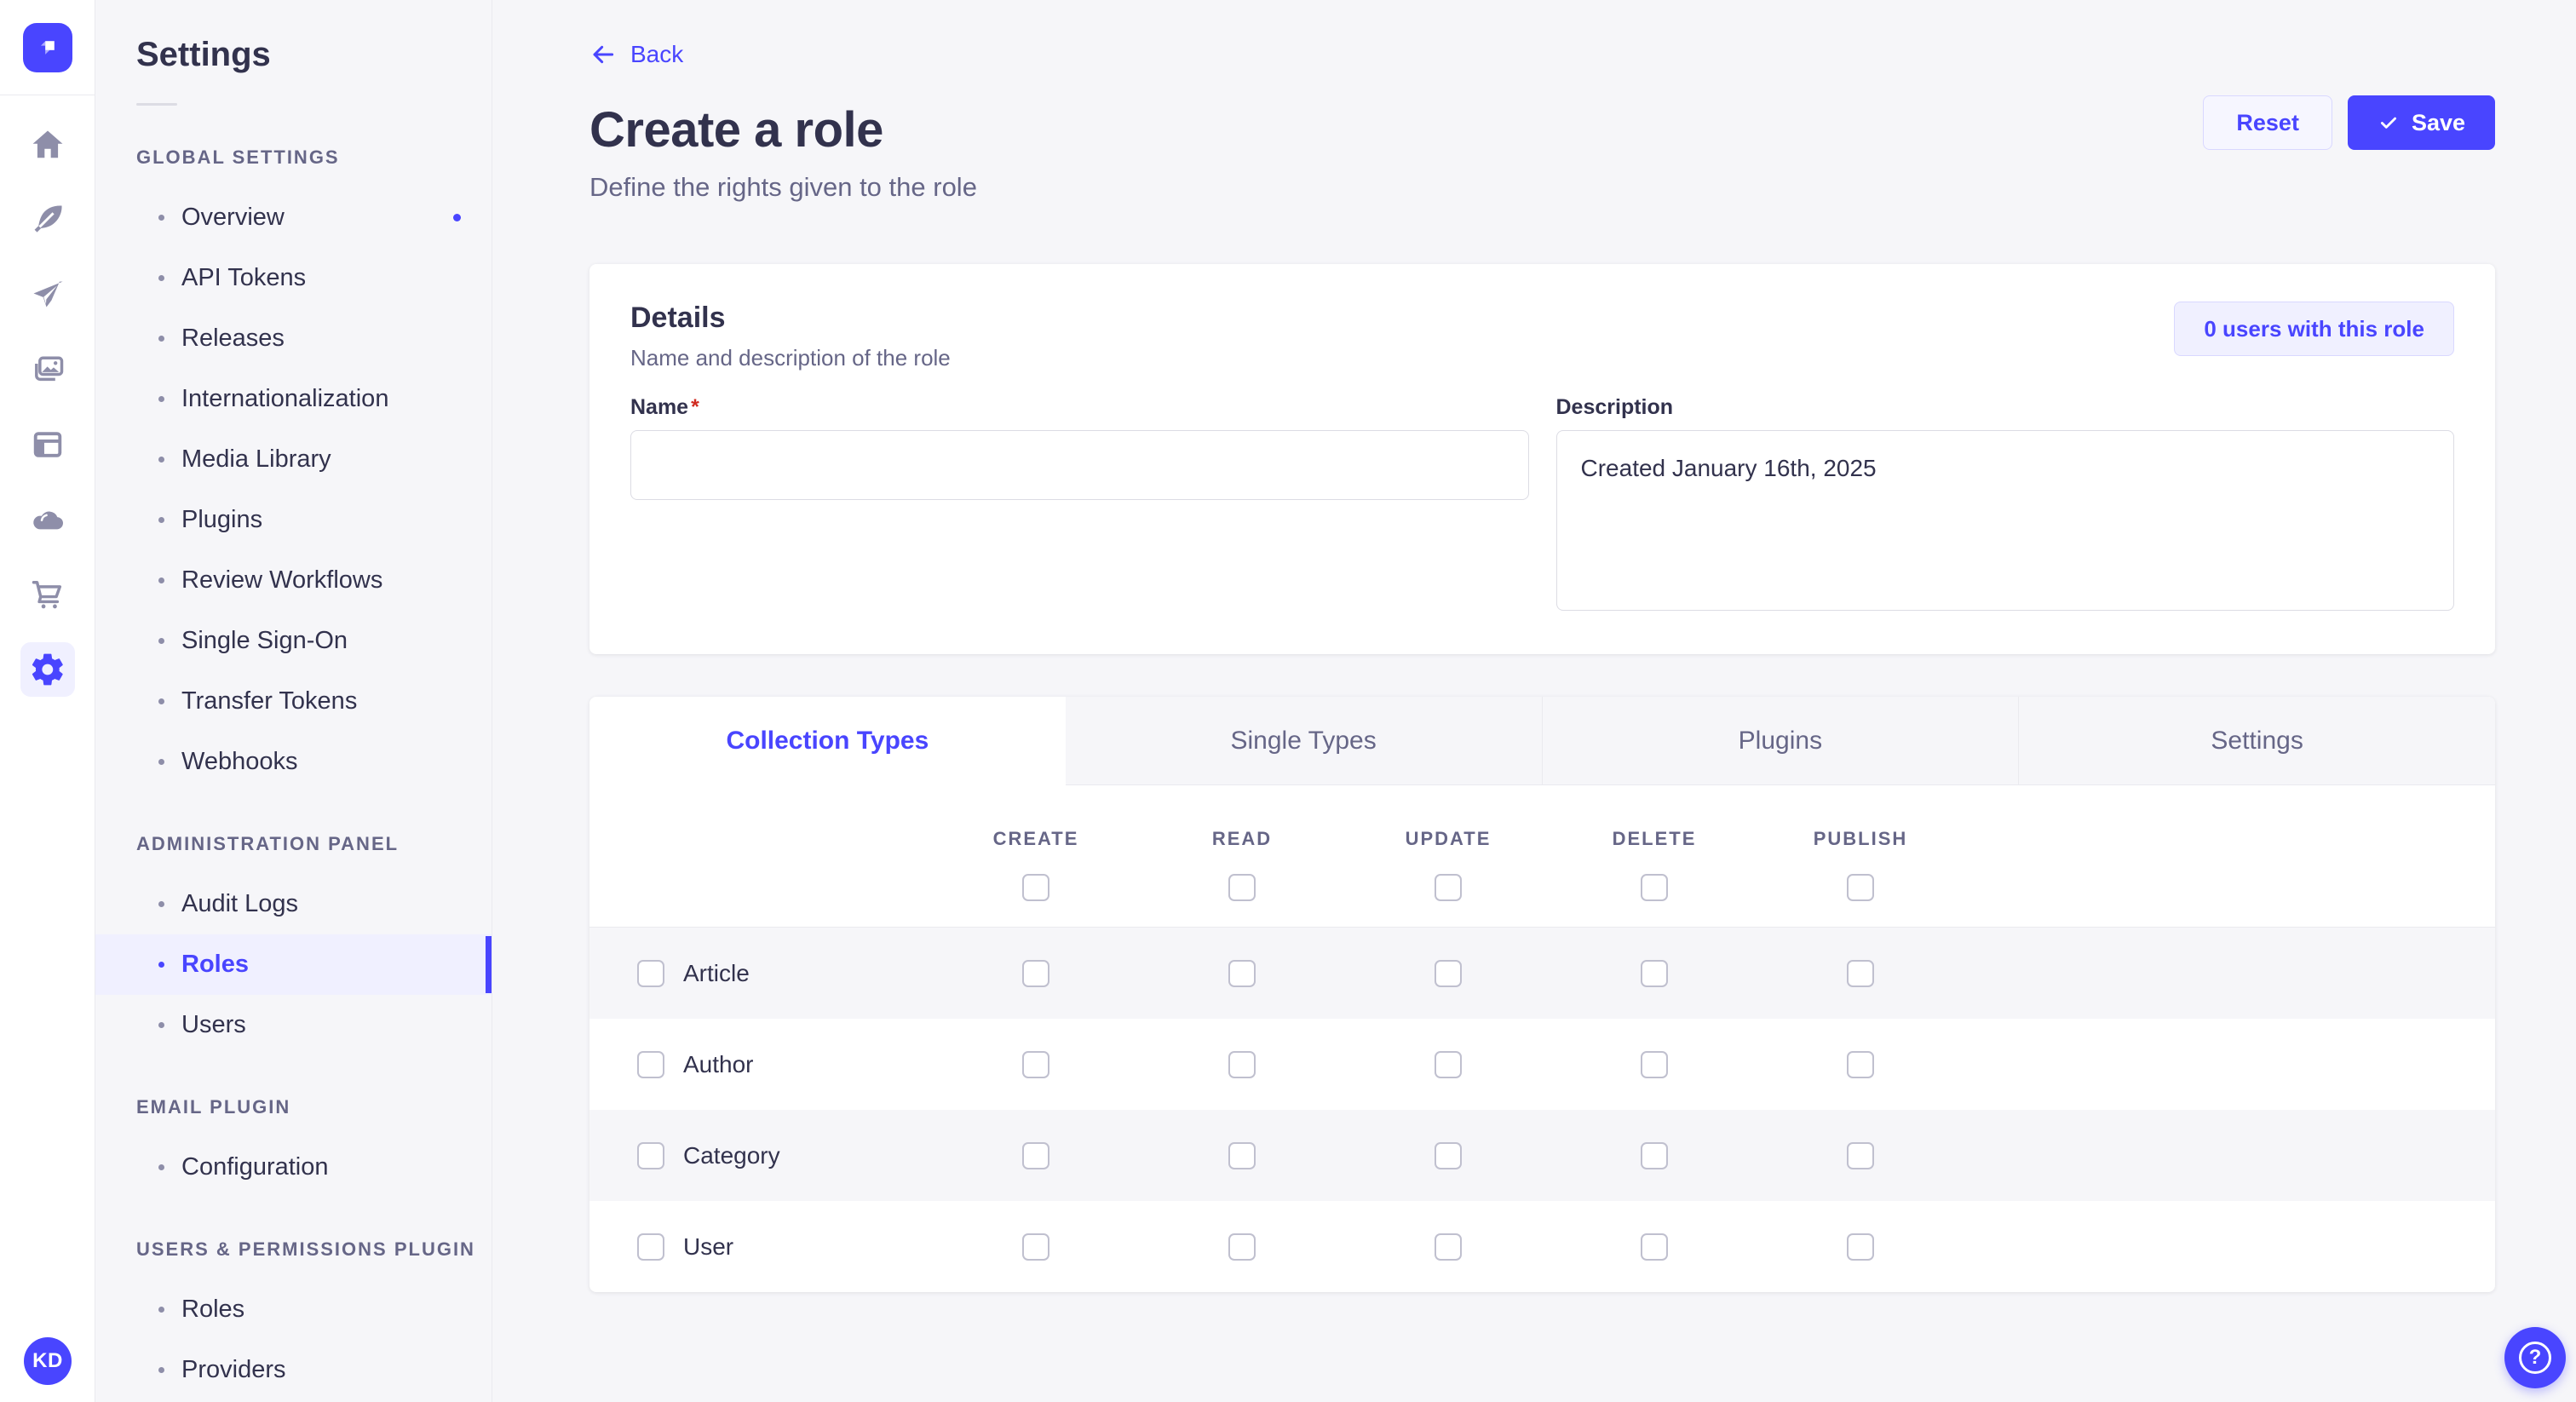 The height and width of the screenshot is (1402, 2576). I want to click on user-read-checkbox, so click(1242, 1246).